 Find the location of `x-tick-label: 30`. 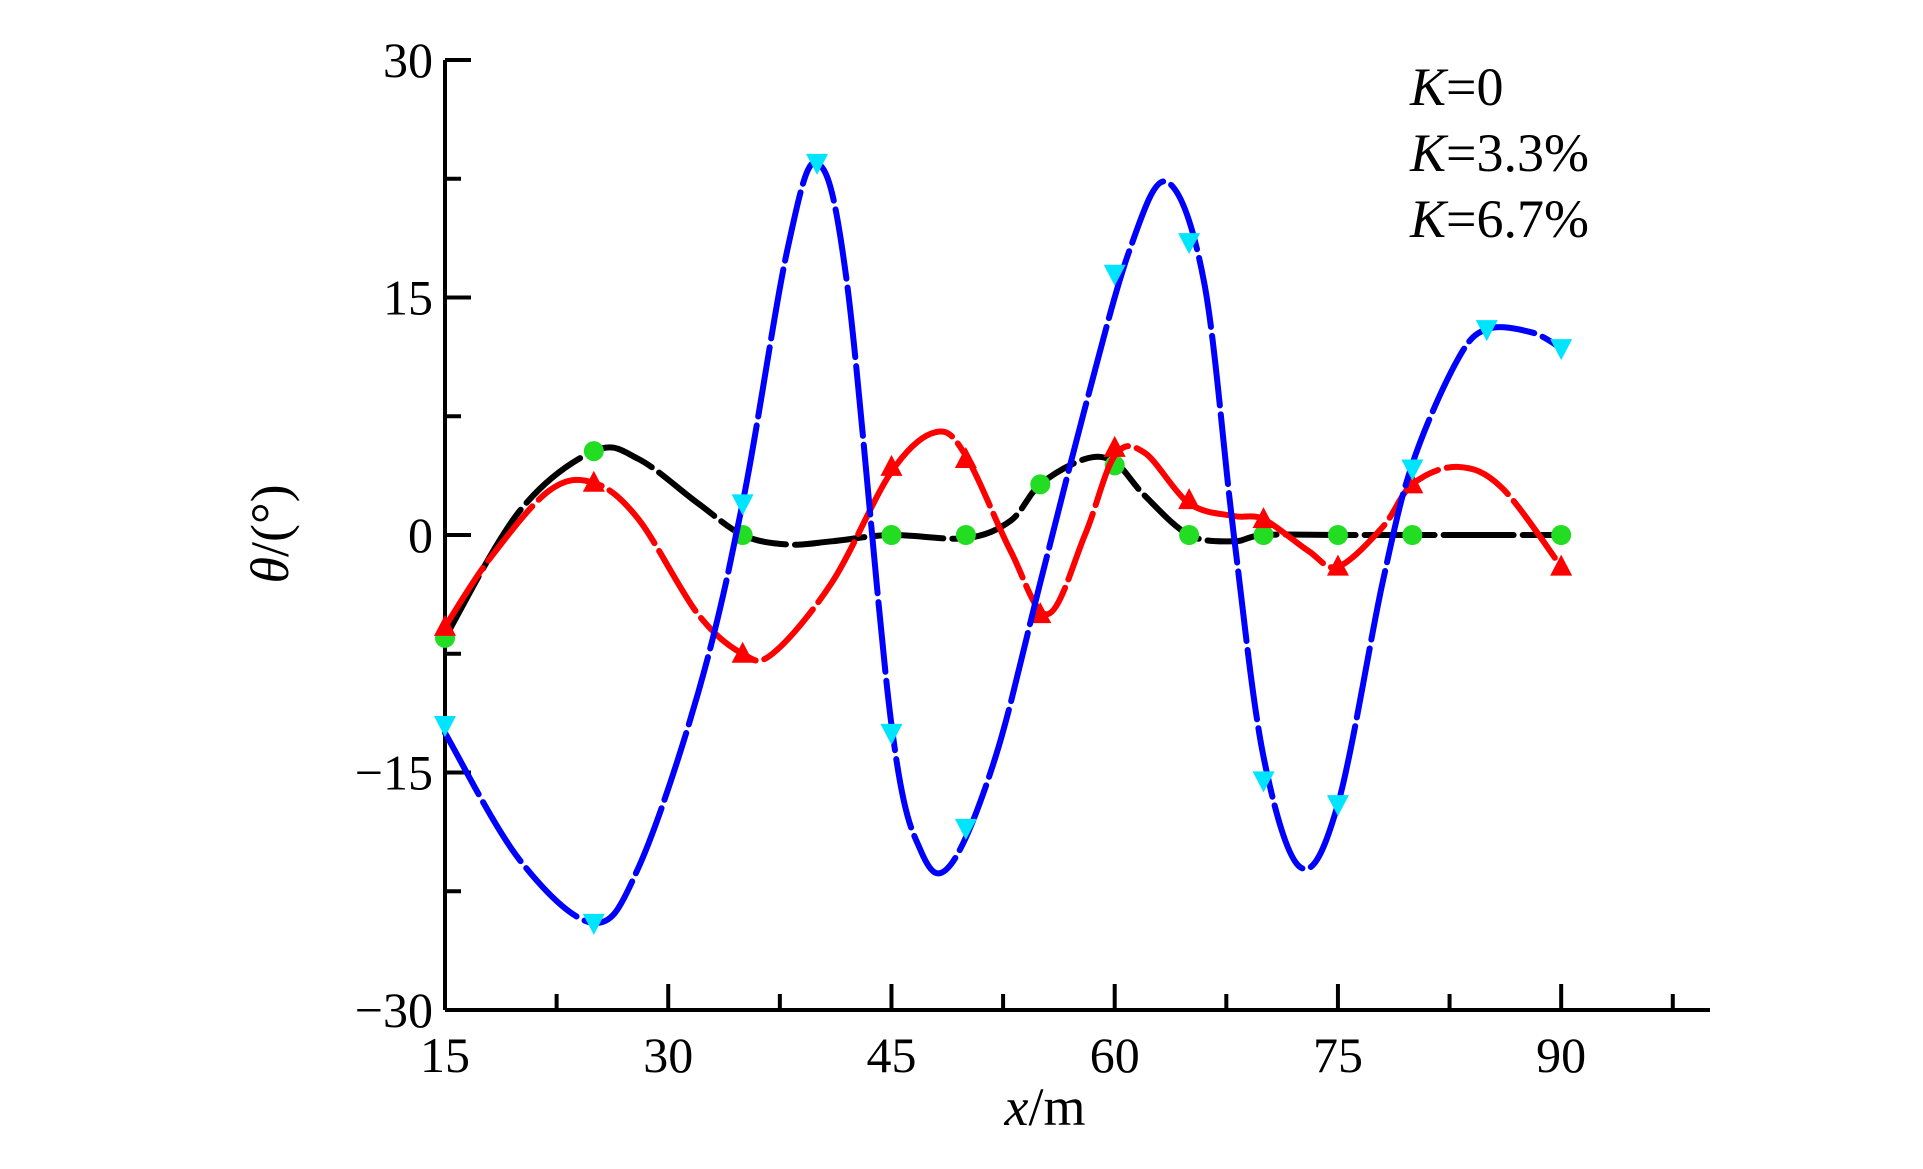

x-tick-label: 30 is located at coordinates (668, 1055).